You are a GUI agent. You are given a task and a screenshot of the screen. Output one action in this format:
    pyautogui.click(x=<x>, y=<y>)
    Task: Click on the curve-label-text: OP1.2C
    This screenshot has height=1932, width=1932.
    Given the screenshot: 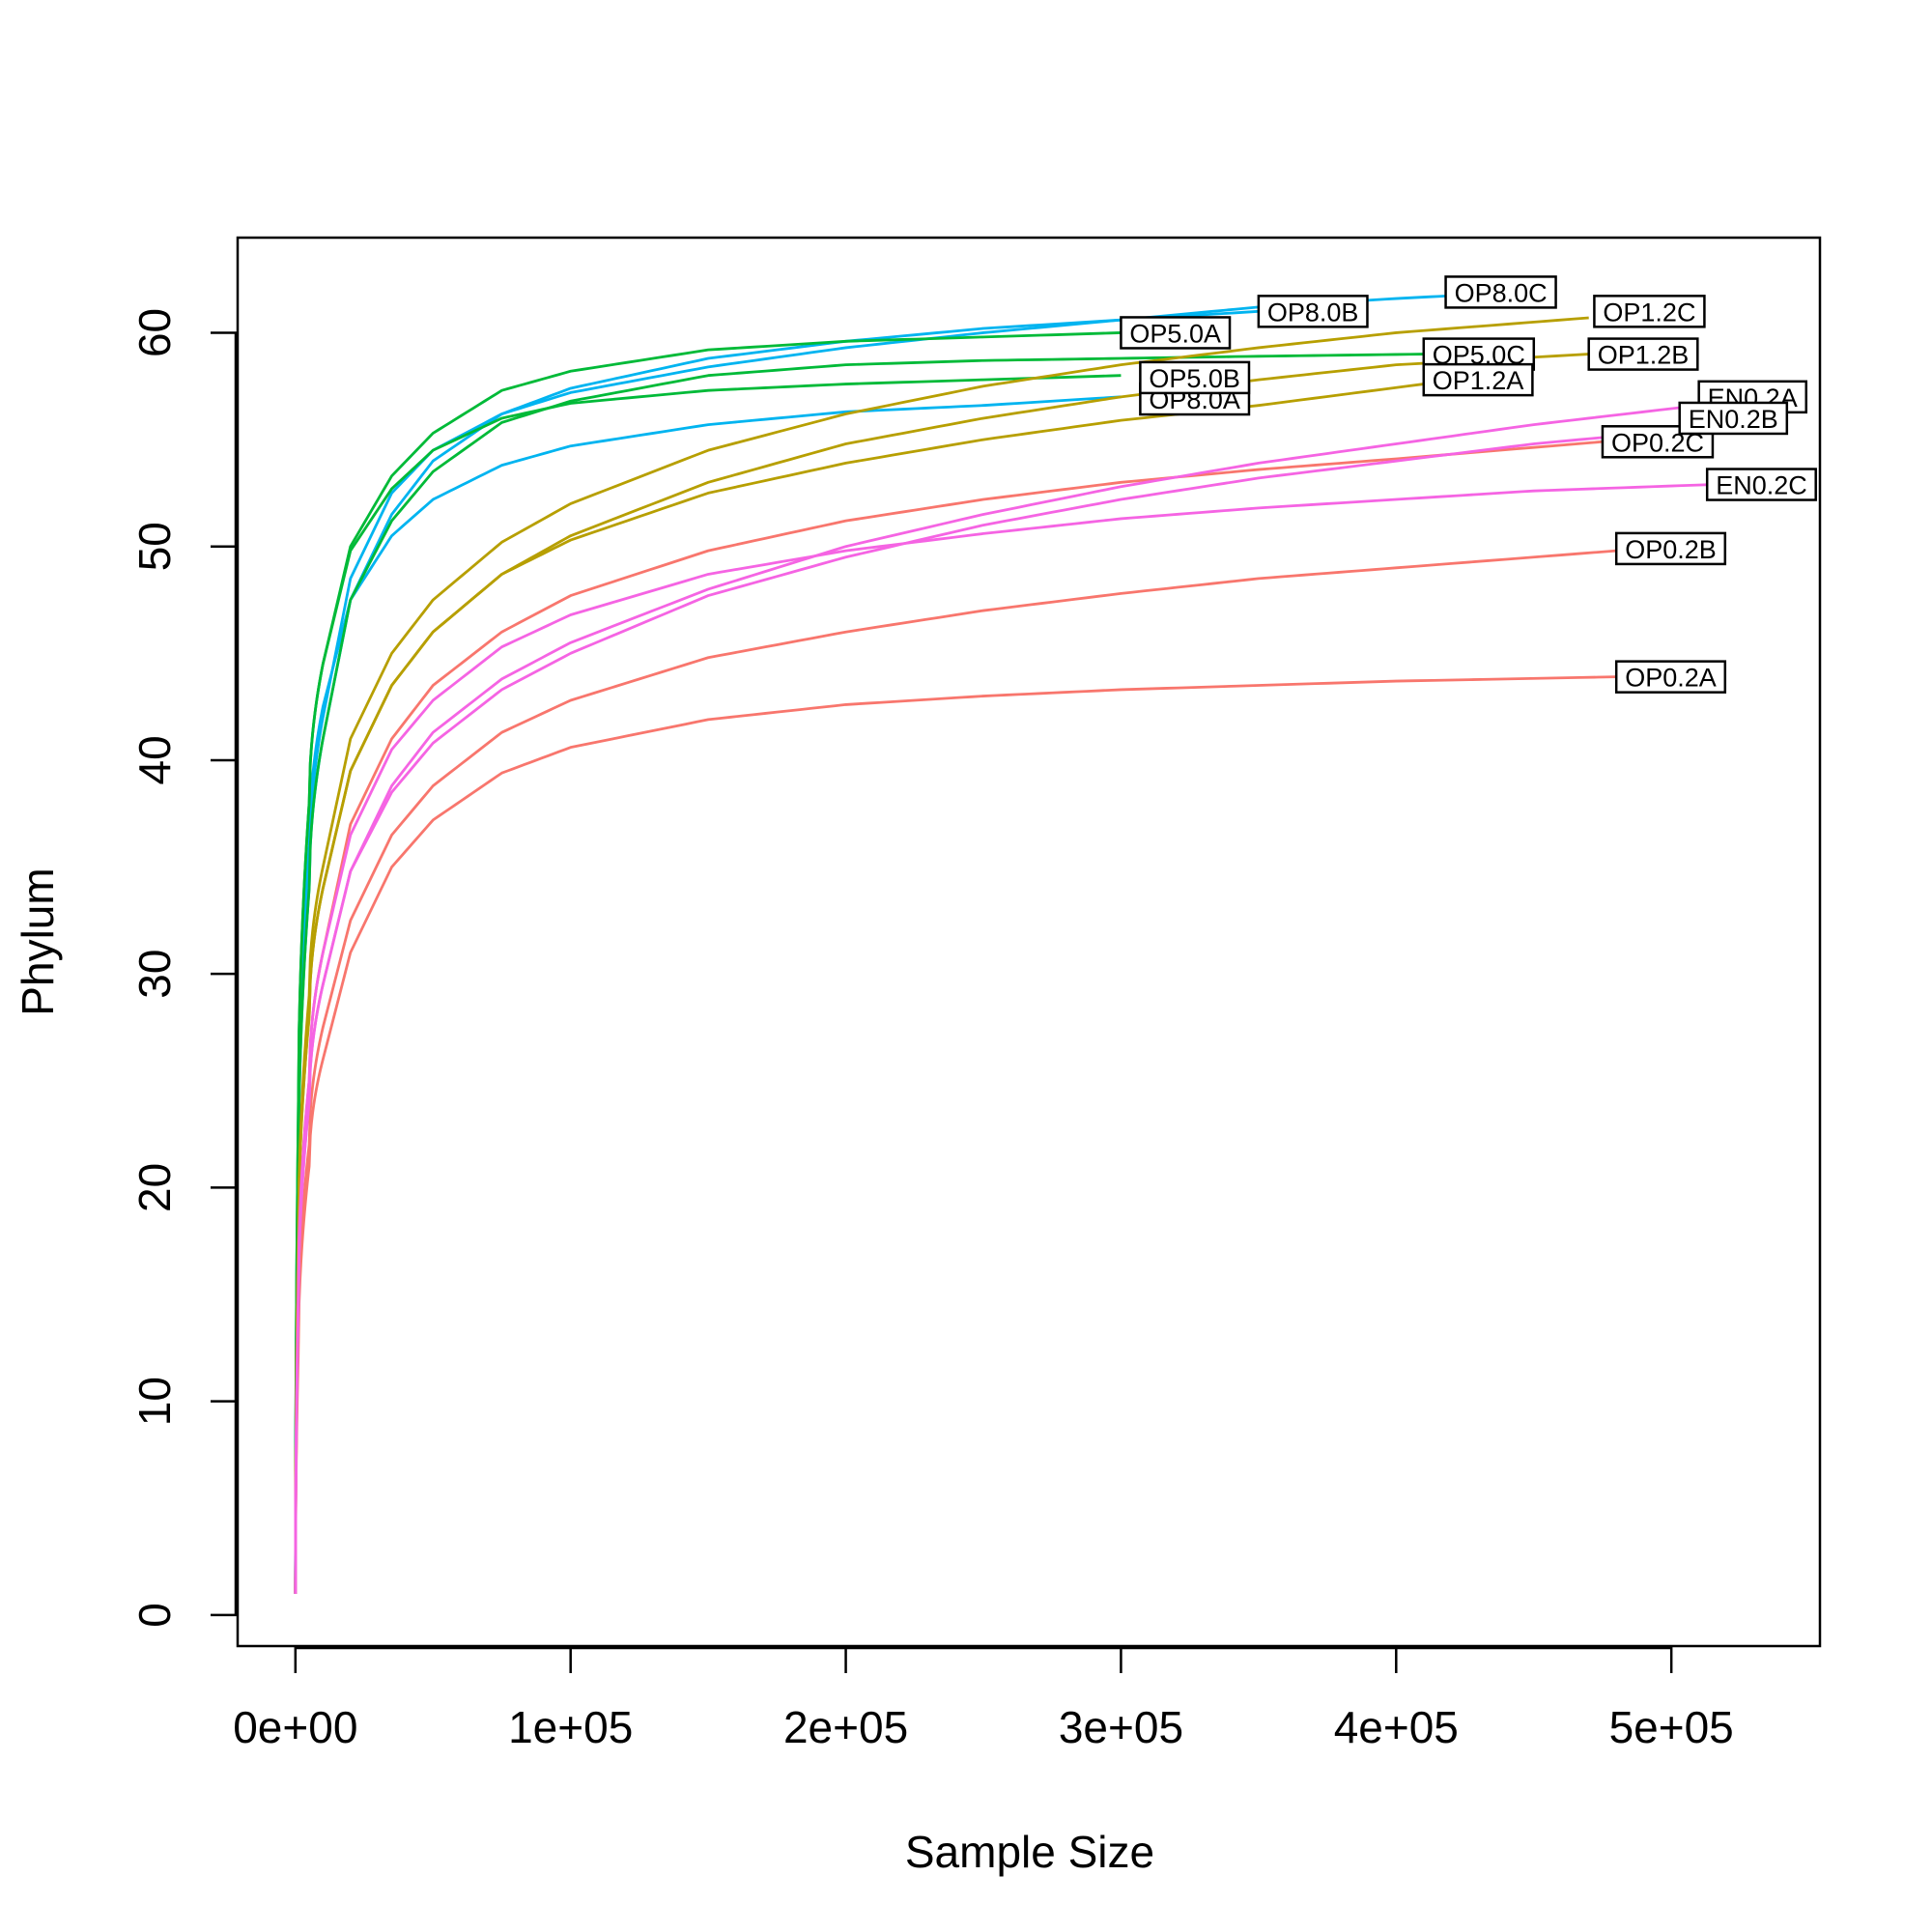 What is the action you would take?
    pyautogui.click(x=1649, y=312)
    